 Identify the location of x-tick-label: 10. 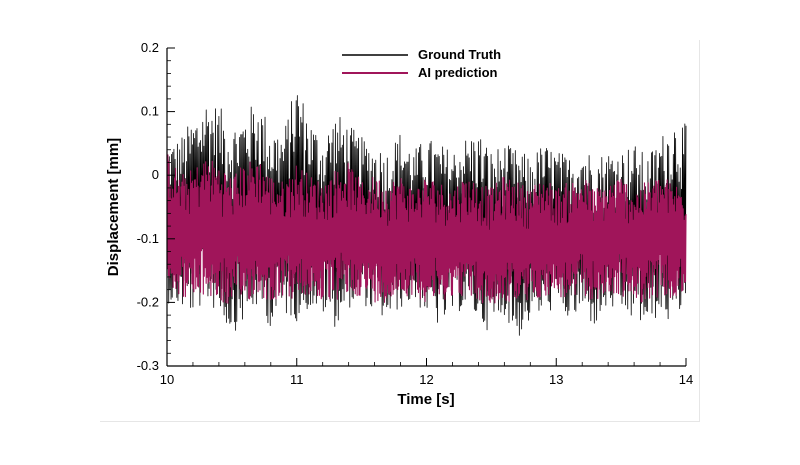
(167, 379).